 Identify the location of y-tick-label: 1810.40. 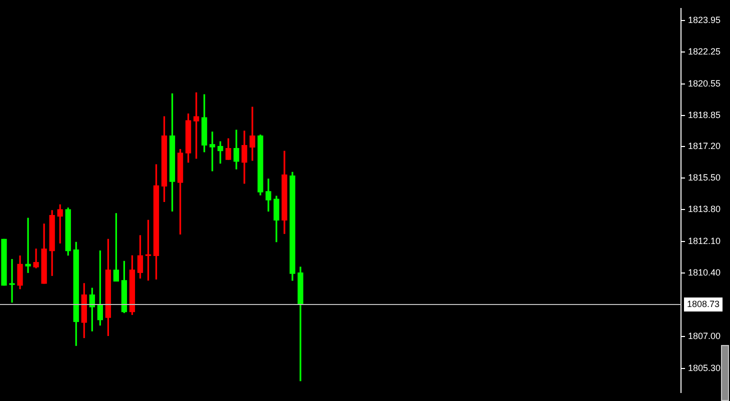
(704, 273).